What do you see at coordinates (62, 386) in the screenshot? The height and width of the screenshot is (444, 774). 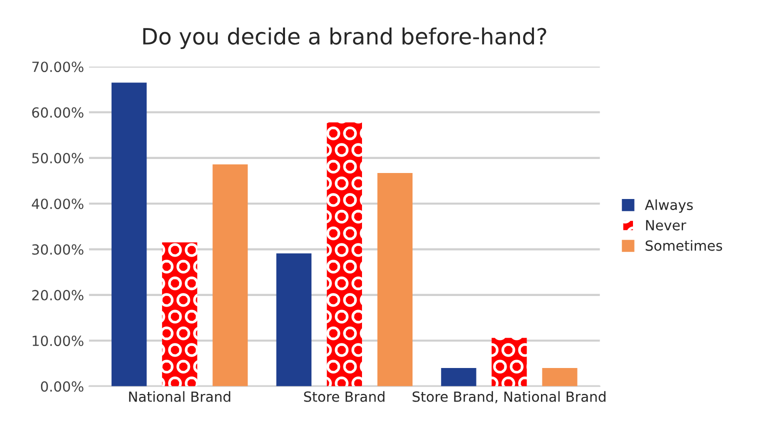 I see `y-tick-label: 0.00%` at bounding box center [62, 386].